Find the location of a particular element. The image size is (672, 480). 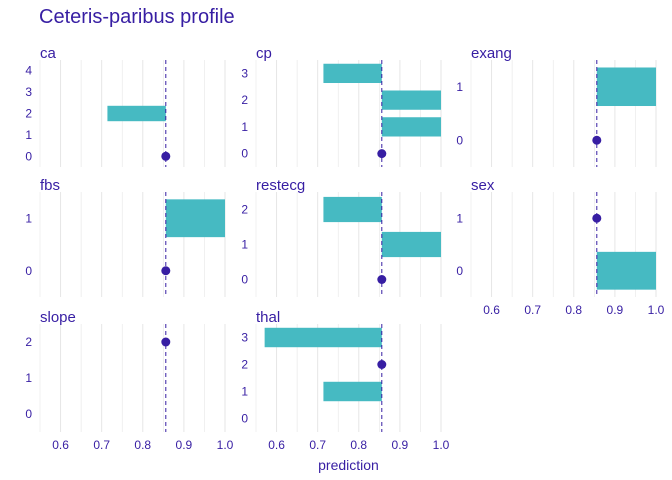

facet-label-cp: cp is located at coordinates (264, 53).